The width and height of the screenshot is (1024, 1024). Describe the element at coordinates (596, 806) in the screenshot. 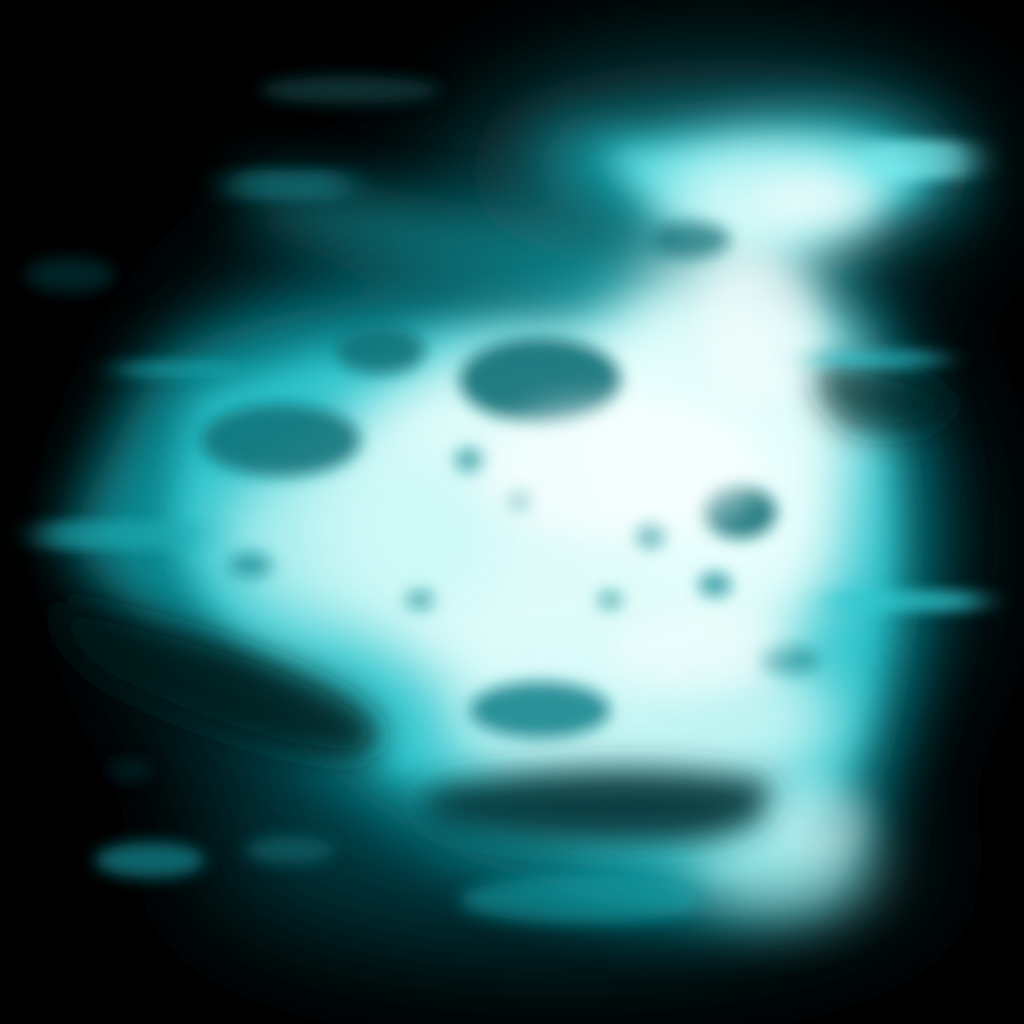

I see `dark-band-lower` at that location.